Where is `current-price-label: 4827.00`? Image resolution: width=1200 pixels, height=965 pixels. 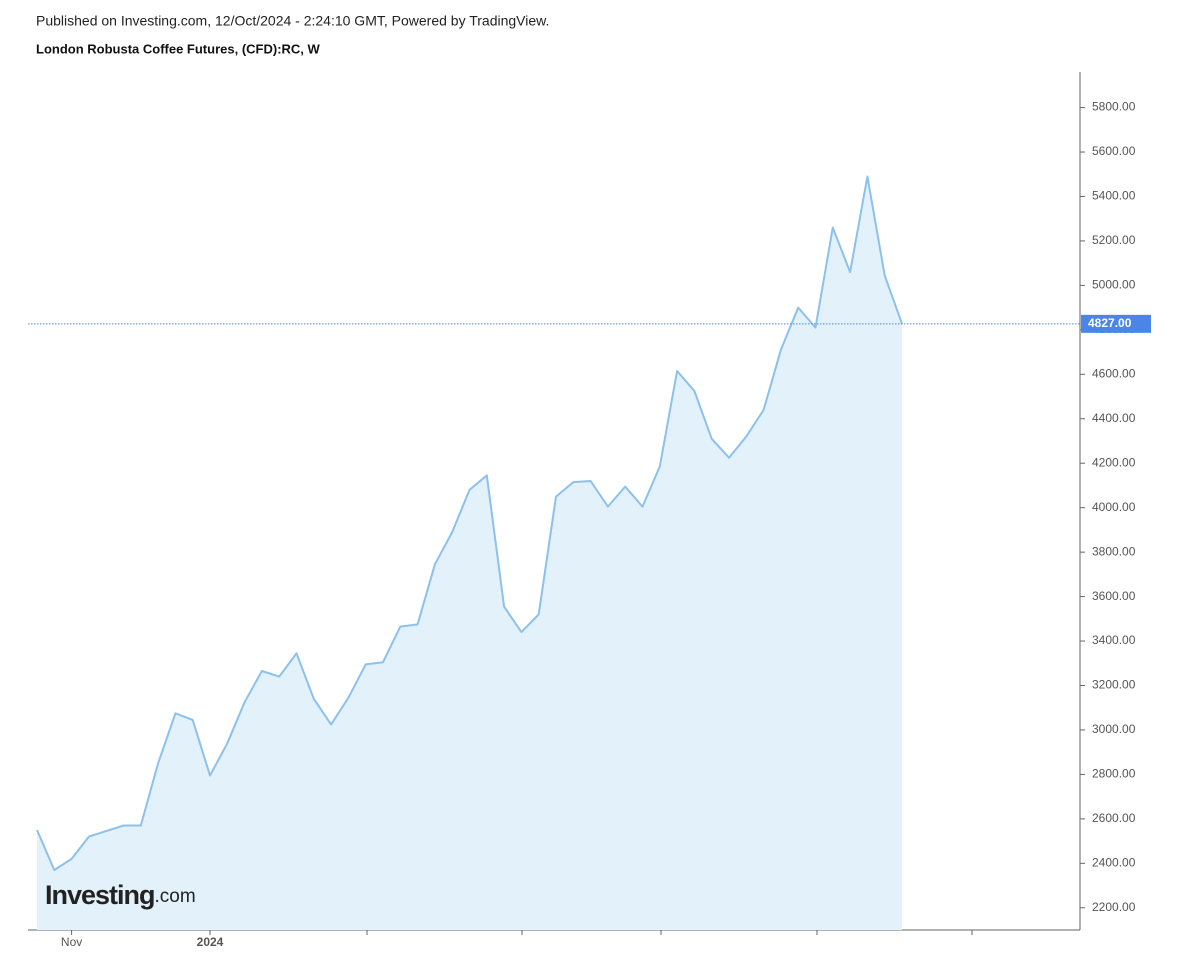
current-price-label: 4827.00 is located at coordinates (1110, 323).